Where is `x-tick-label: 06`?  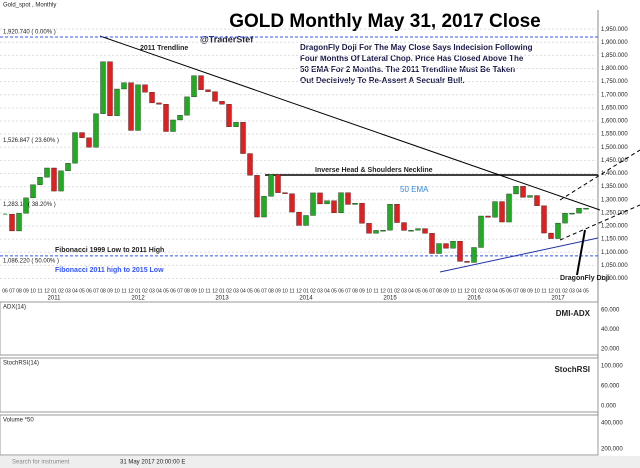
x-tick-label: 06 is located at coordinates (425, 291).